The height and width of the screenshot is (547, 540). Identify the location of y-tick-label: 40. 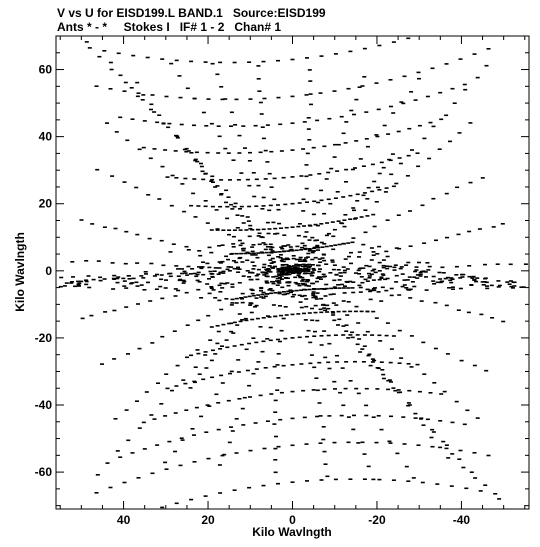
(46, 137).